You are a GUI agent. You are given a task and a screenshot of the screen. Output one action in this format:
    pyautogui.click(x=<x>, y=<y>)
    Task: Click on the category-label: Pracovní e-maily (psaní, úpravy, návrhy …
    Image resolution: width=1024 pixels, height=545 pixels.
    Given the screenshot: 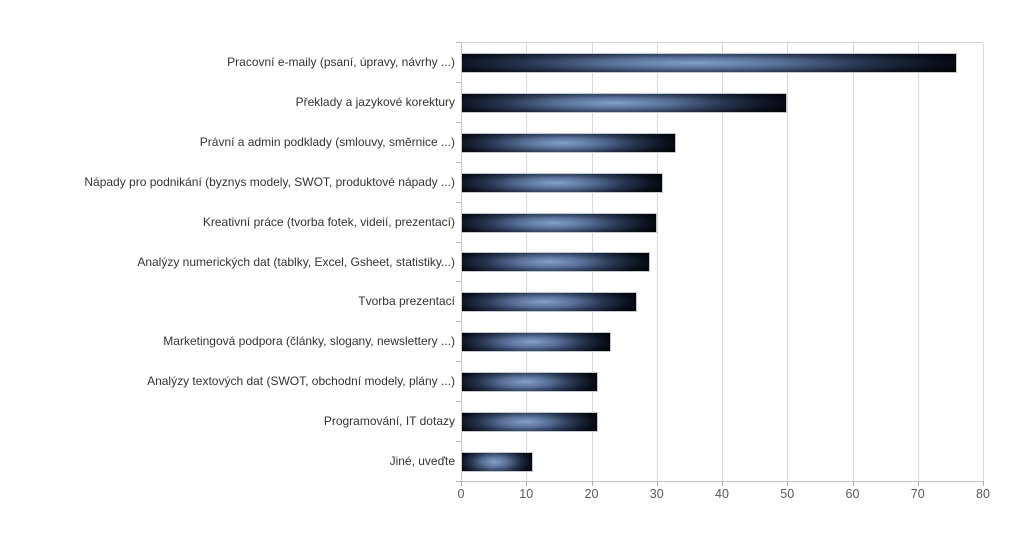 What is the action you would take?
    pyautogui.click(x=341, y=61)
    